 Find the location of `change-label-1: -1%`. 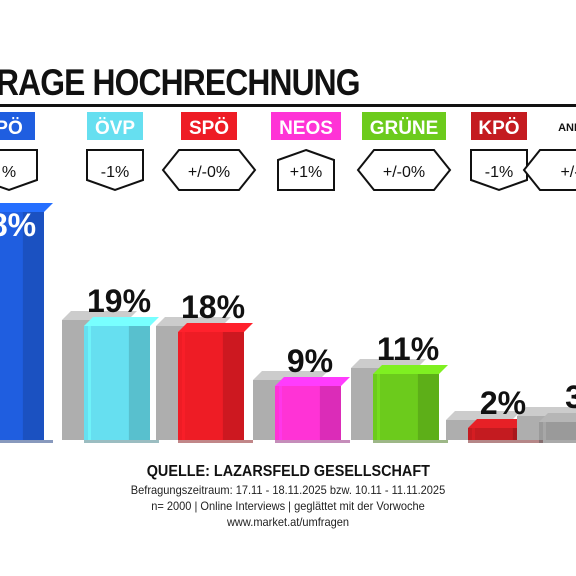

change-label-1: -1% is located at coordinates (115, 172).